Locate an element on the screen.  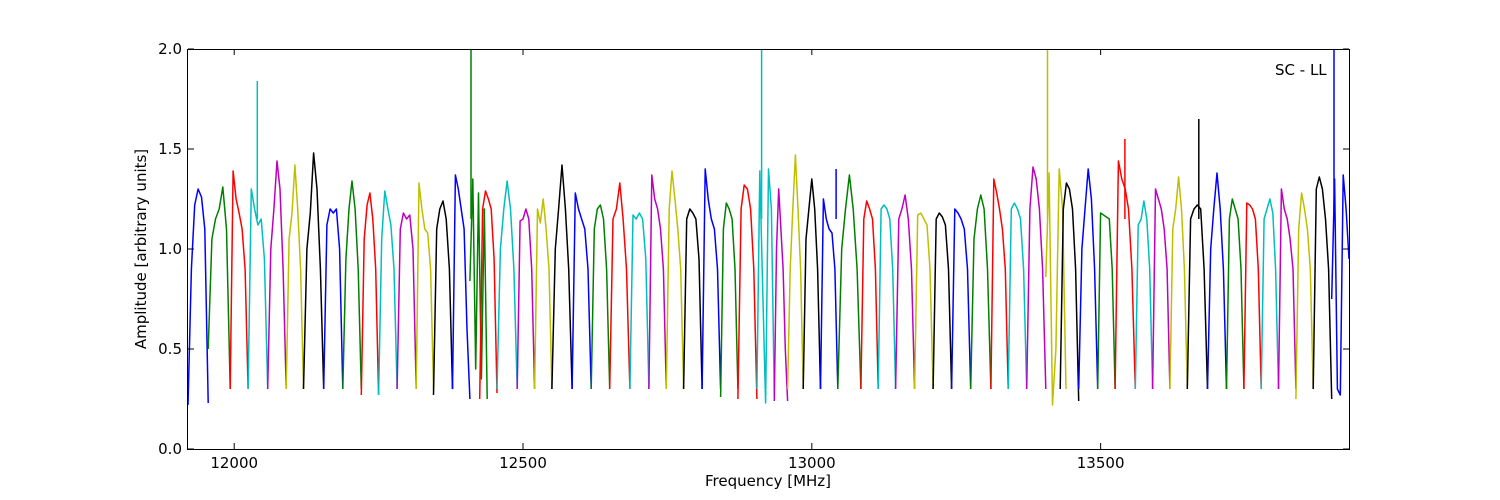
y-tick-label-1: 1.0 is located at coordinates (170, 249).